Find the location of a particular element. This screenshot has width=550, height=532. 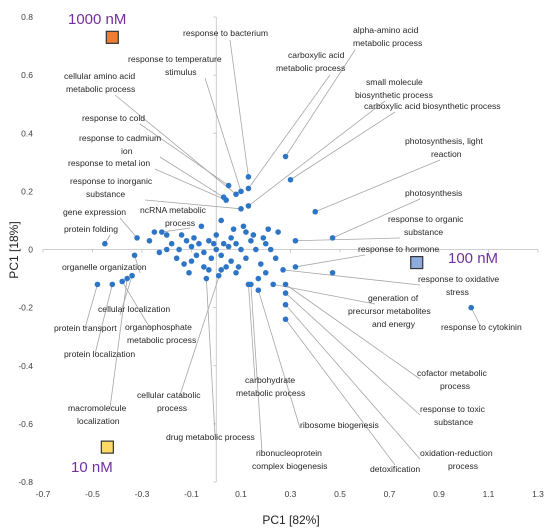

term-label: small molecule is located at coordinates (394, 82).